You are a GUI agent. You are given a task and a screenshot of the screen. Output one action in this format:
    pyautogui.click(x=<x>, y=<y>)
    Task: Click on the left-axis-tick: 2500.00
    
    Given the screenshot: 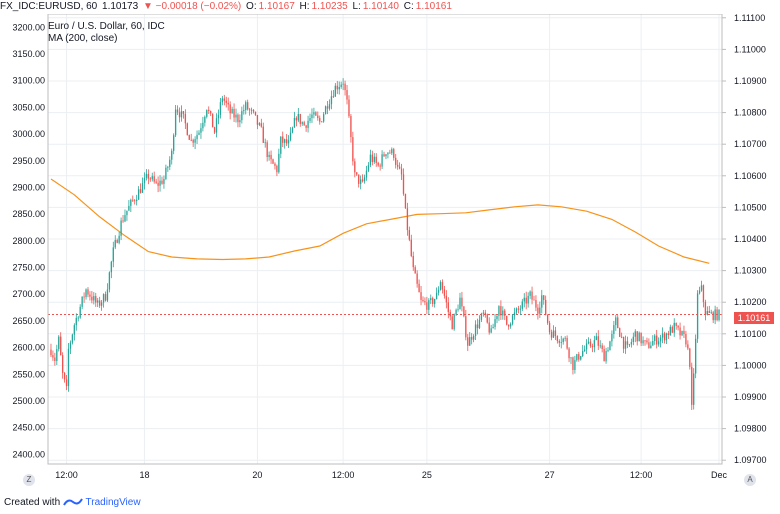 What is the action you would take?
    pyautogui.click(x=28, y=401)
    